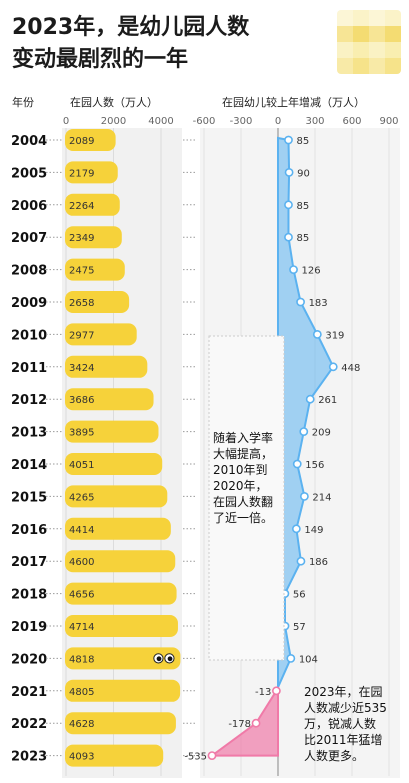 This screenshot has height=783, width=409. Describe the element at coordinates (29, 595) in the screenshot. I see `year-label: 2018` at that location.